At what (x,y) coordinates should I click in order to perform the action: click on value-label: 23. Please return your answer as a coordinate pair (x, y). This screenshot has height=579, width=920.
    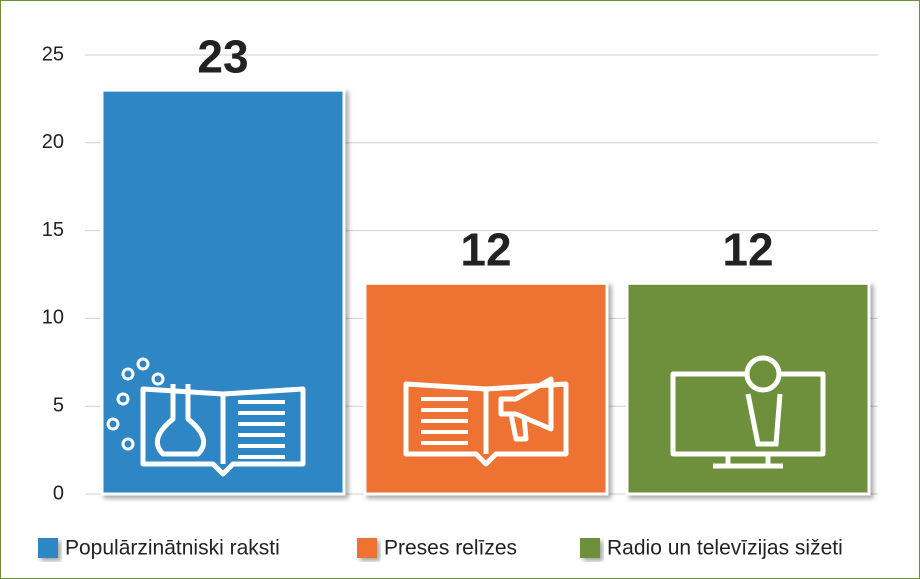
    Looking at the image, I should click on (222, 56).